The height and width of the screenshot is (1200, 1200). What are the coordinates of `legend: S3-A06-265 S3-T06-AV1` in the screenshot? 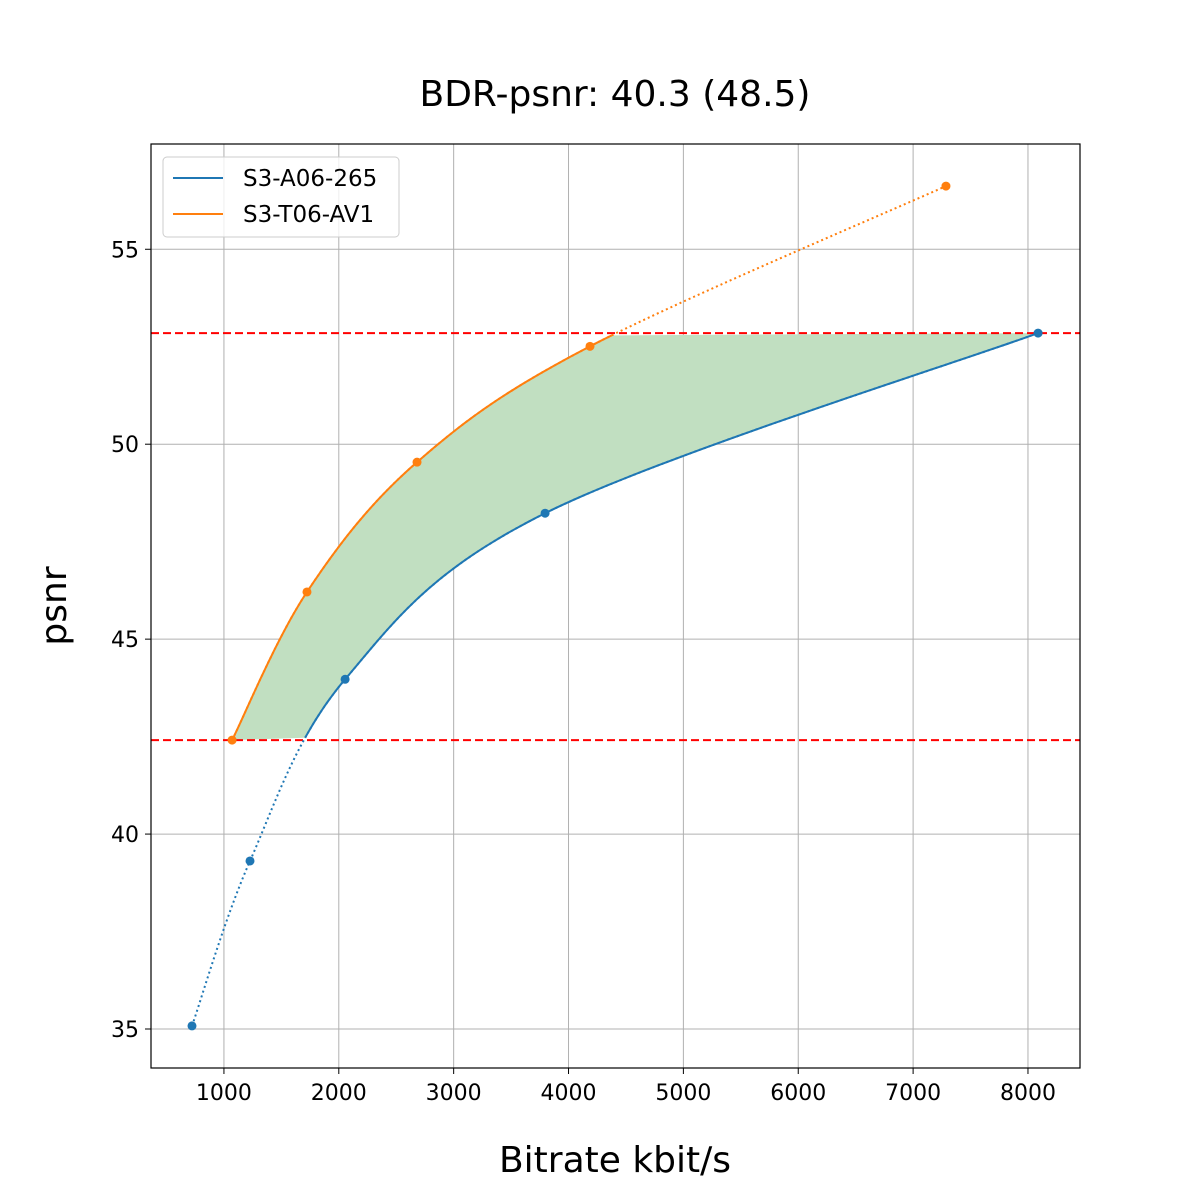 It's located at (281, 197).